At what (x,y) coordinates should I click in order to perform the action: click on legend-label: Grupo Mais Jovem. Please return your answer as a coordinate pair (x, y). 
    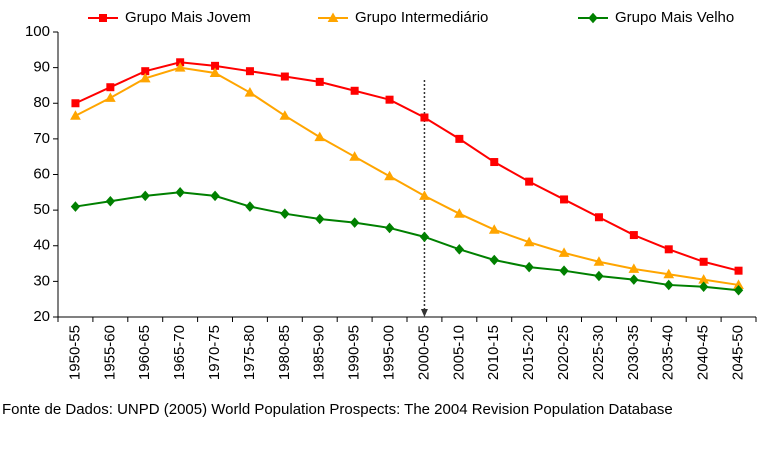
    Looking at the image, I should click on (188, 17).